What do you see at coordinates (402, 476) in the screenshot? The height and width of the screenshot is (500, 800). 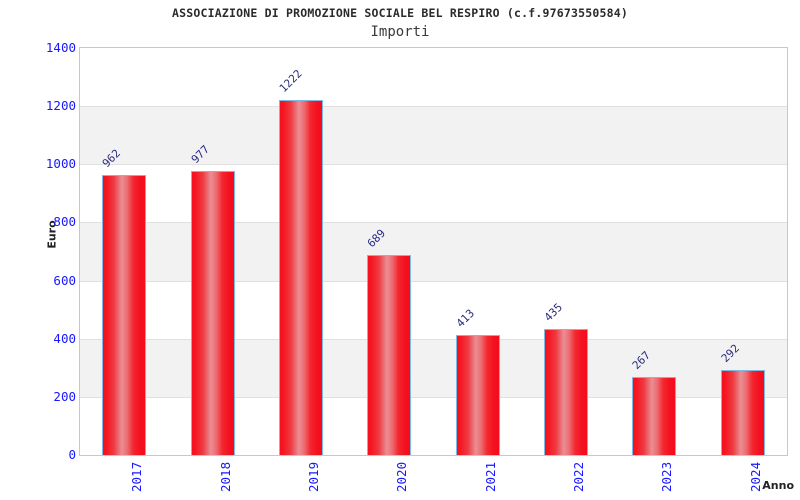 I see `x-tick-label: 2020` at bounding box center [402, 476].